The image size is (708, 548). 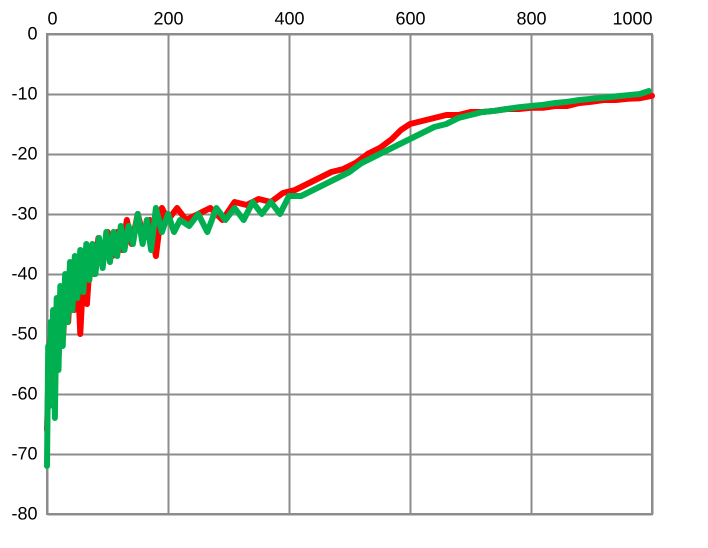 I want to click on x-tick-label: 1000, so click(x=632, y=18).